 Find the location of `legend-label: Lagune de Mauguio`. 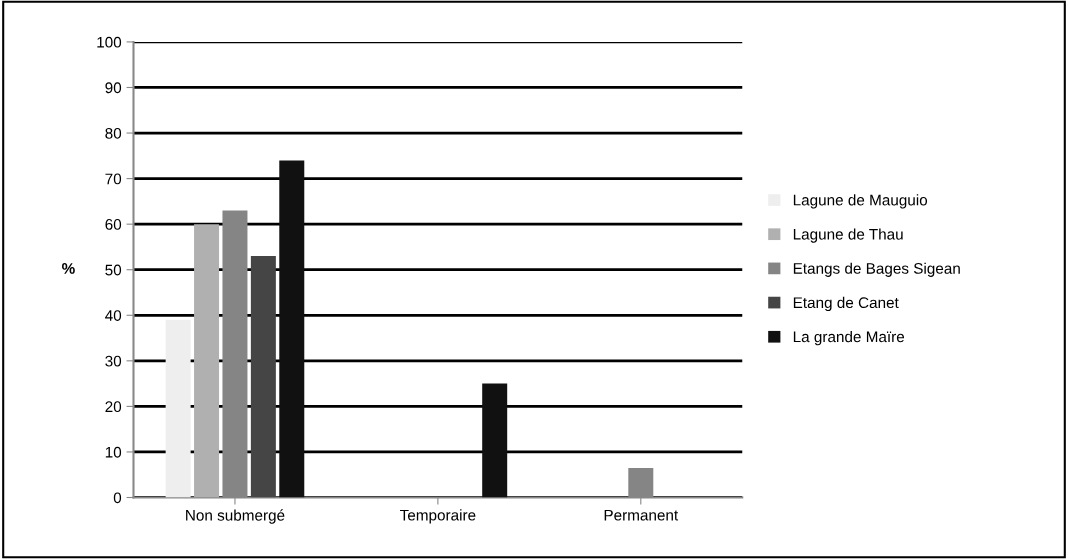

legend-label: Lagune de Mauguio is located at coordinates (860, 201).